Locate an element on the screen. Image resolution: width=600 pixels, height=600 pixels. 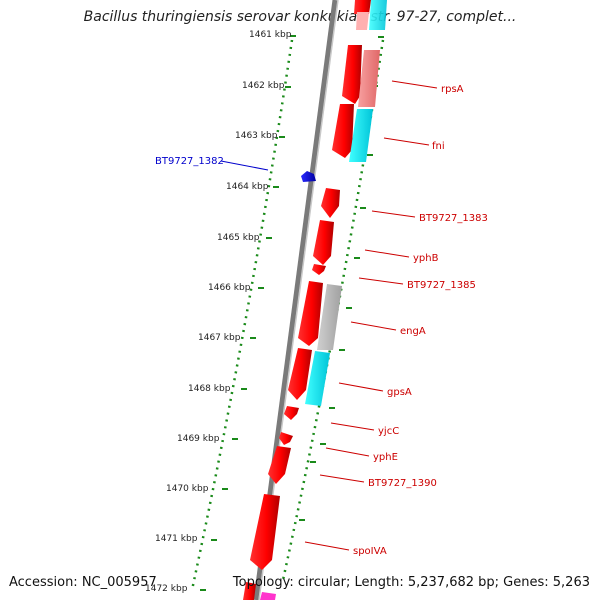
svg-text: 1472 kbp is located at coordinates (166, 589).